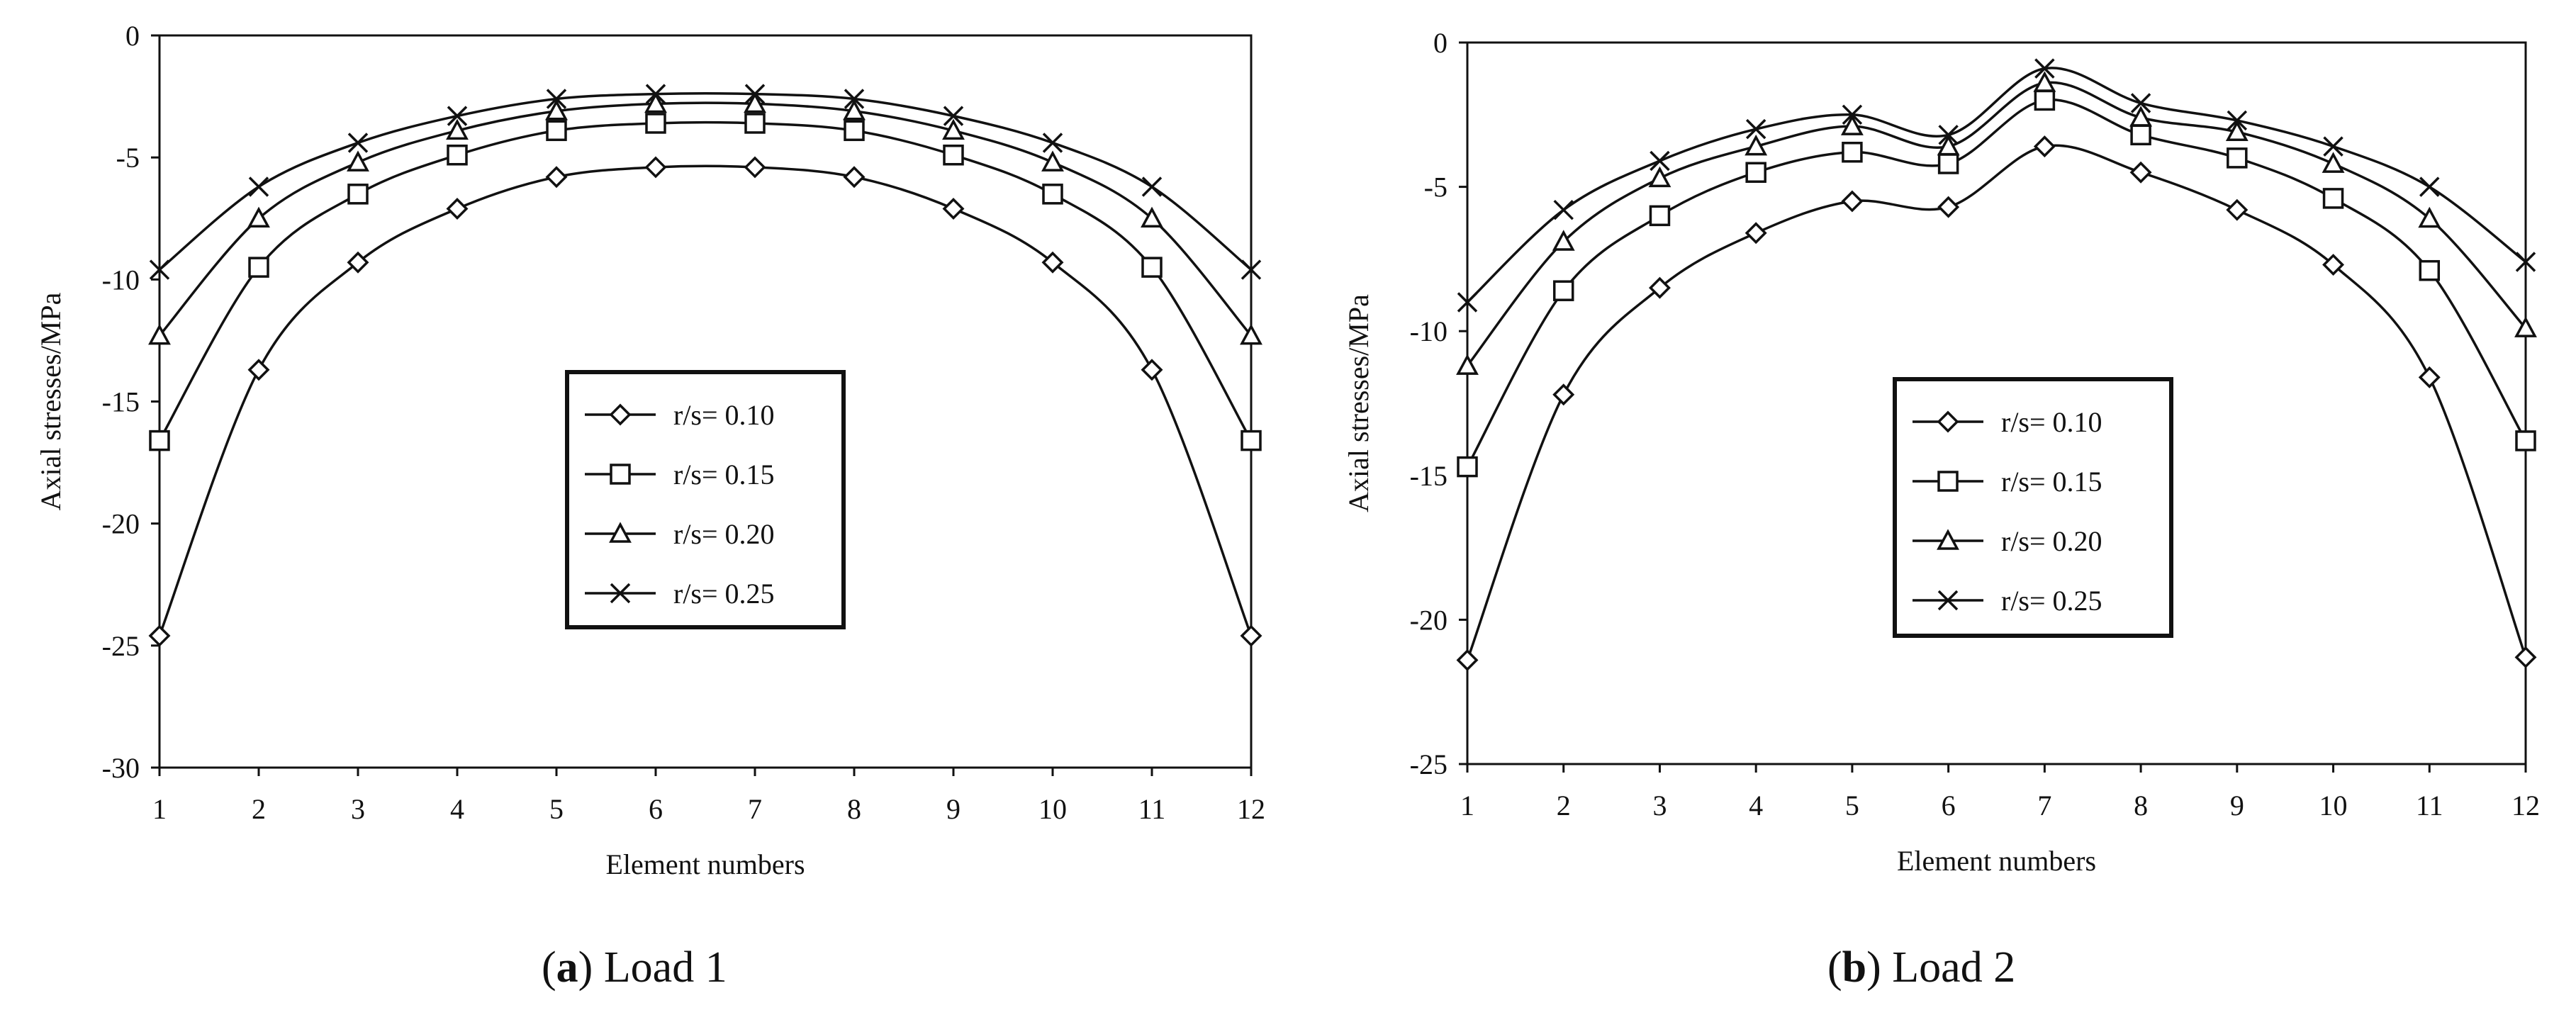 The height and width of the screenshot is (1027, 2576). What do you see at coordinates (121, 768) in the screenshot?
I see `y-tick-label: -30` at bounding box center [121, 768].